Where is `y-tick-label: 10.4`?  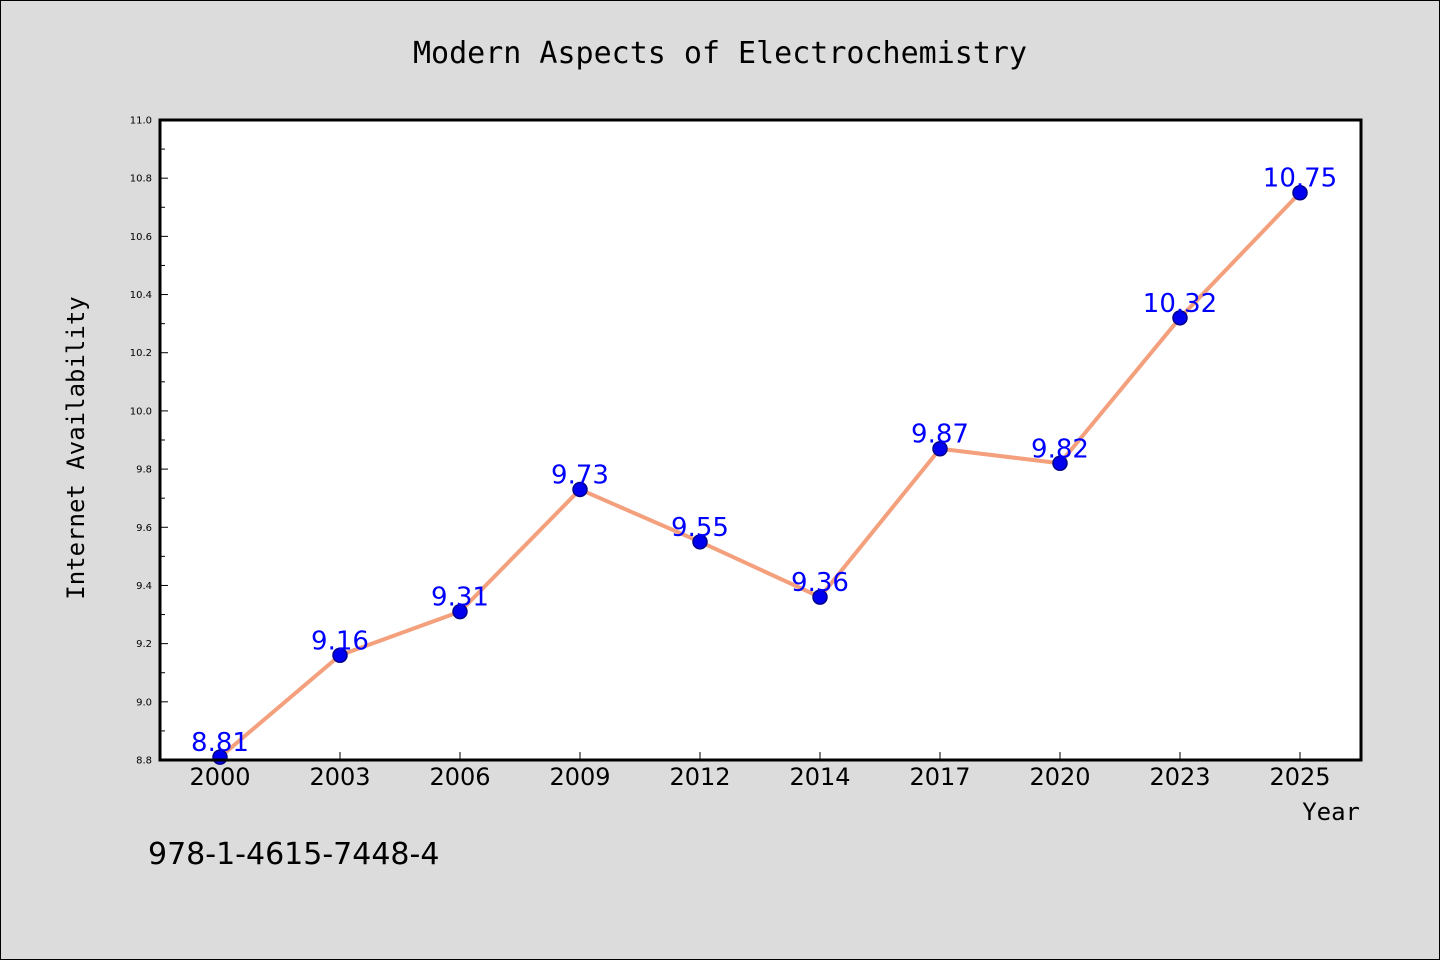
y-tick-label: 10.4 is located at coordinates (141, 295).